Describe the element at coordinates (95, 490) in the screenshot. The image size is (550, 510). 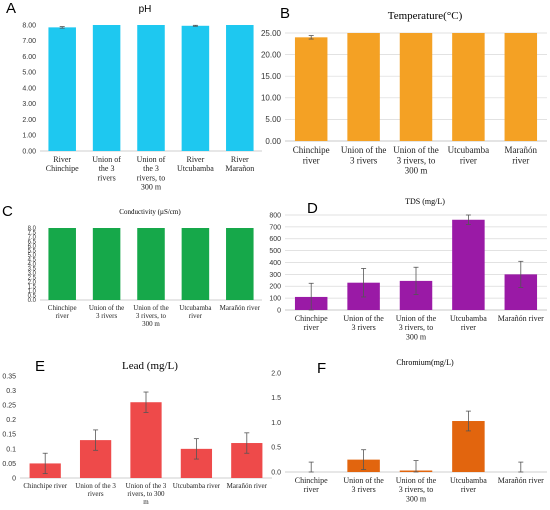
I see `panel-e-category-label: Union of the 3 rivers` at that location.